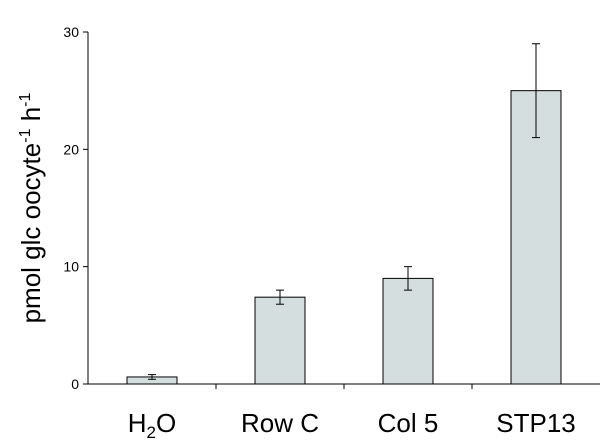 The height and width of the screenshot is (441, 600). I want to click on category-label: Col 5, so click(408, 423).